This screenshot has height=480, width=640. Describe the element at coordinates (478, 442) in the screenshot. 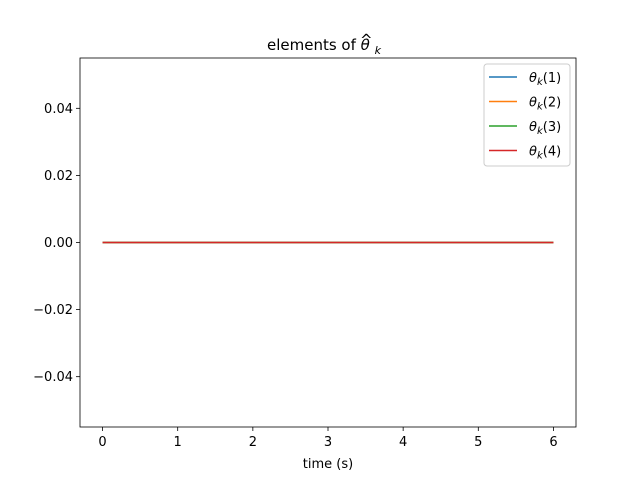

I see `x-tick-label: 5` at that location.